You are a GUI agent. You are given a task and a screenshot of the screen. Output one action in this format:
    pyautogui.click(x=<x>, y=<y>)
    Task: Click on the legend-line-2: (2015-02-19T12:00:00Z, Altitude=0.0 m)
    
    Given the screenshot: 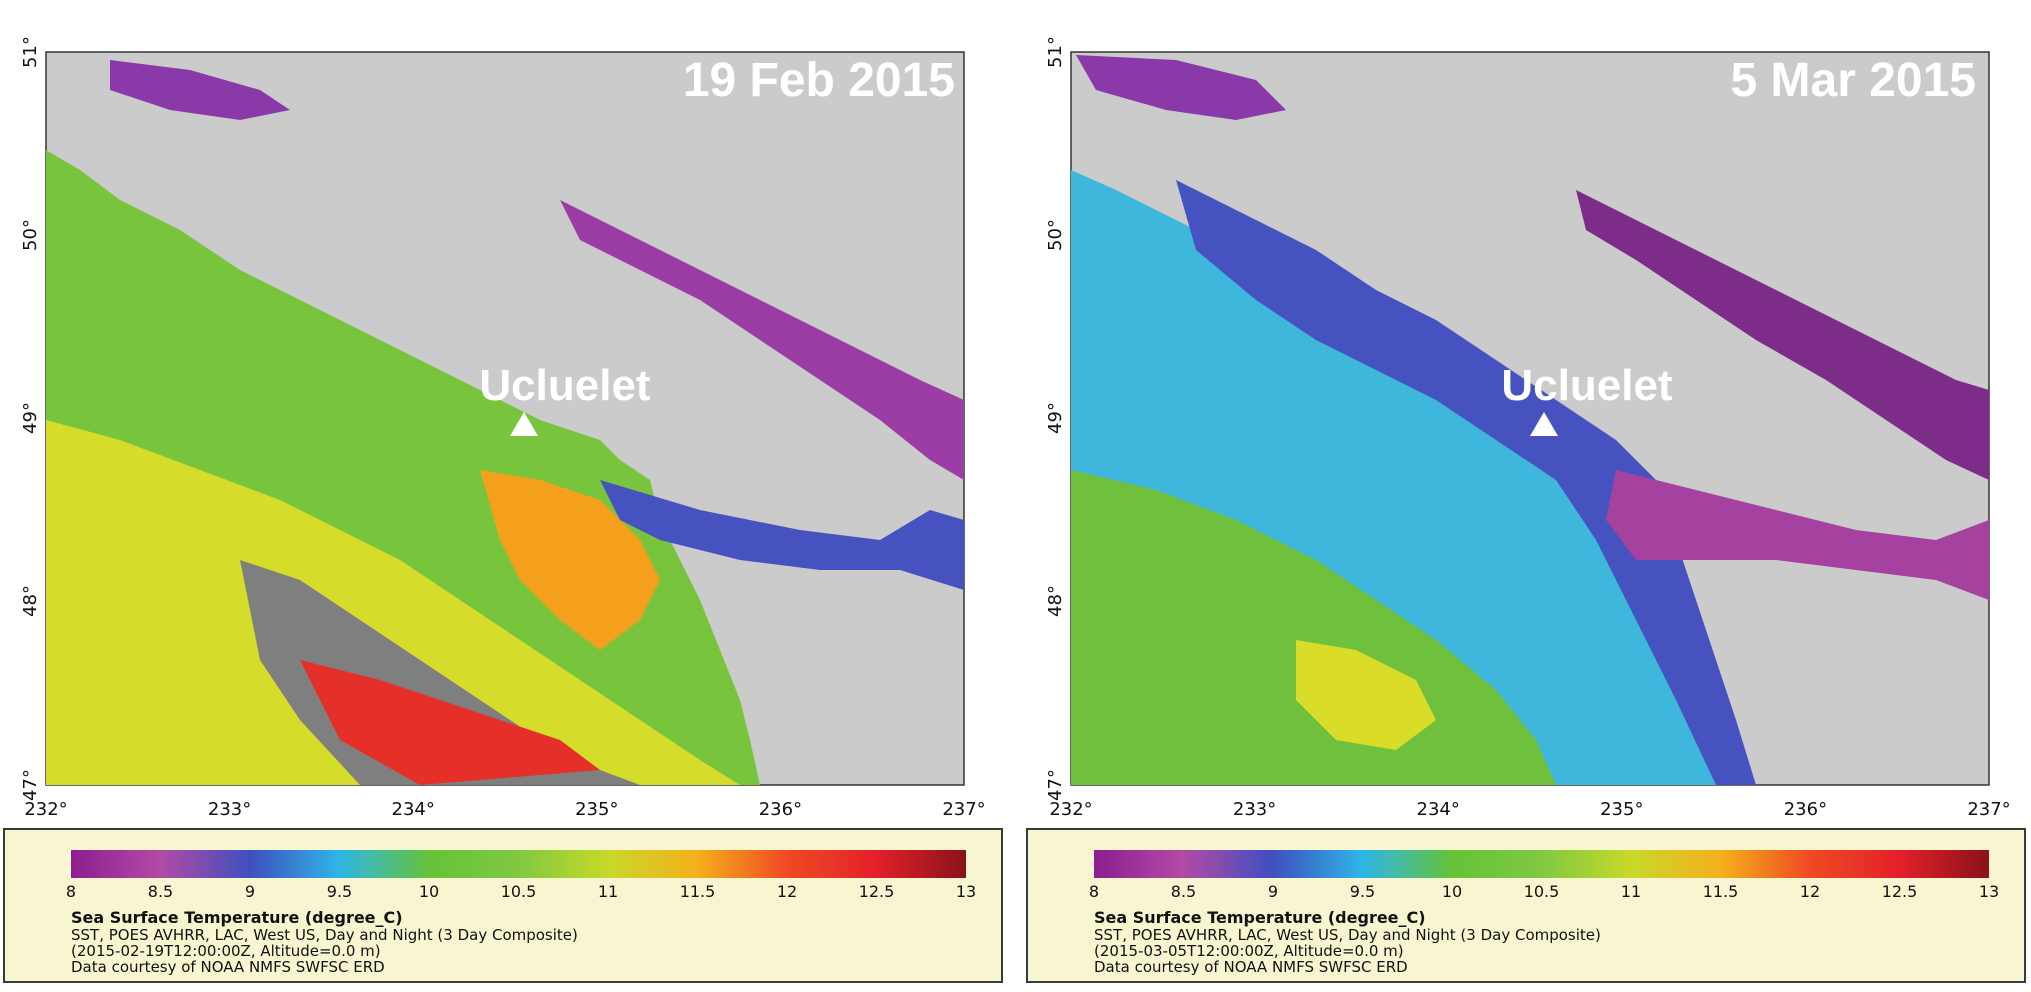 What is the action you would take?
    pyautogui.click(x=226, y=951)
    